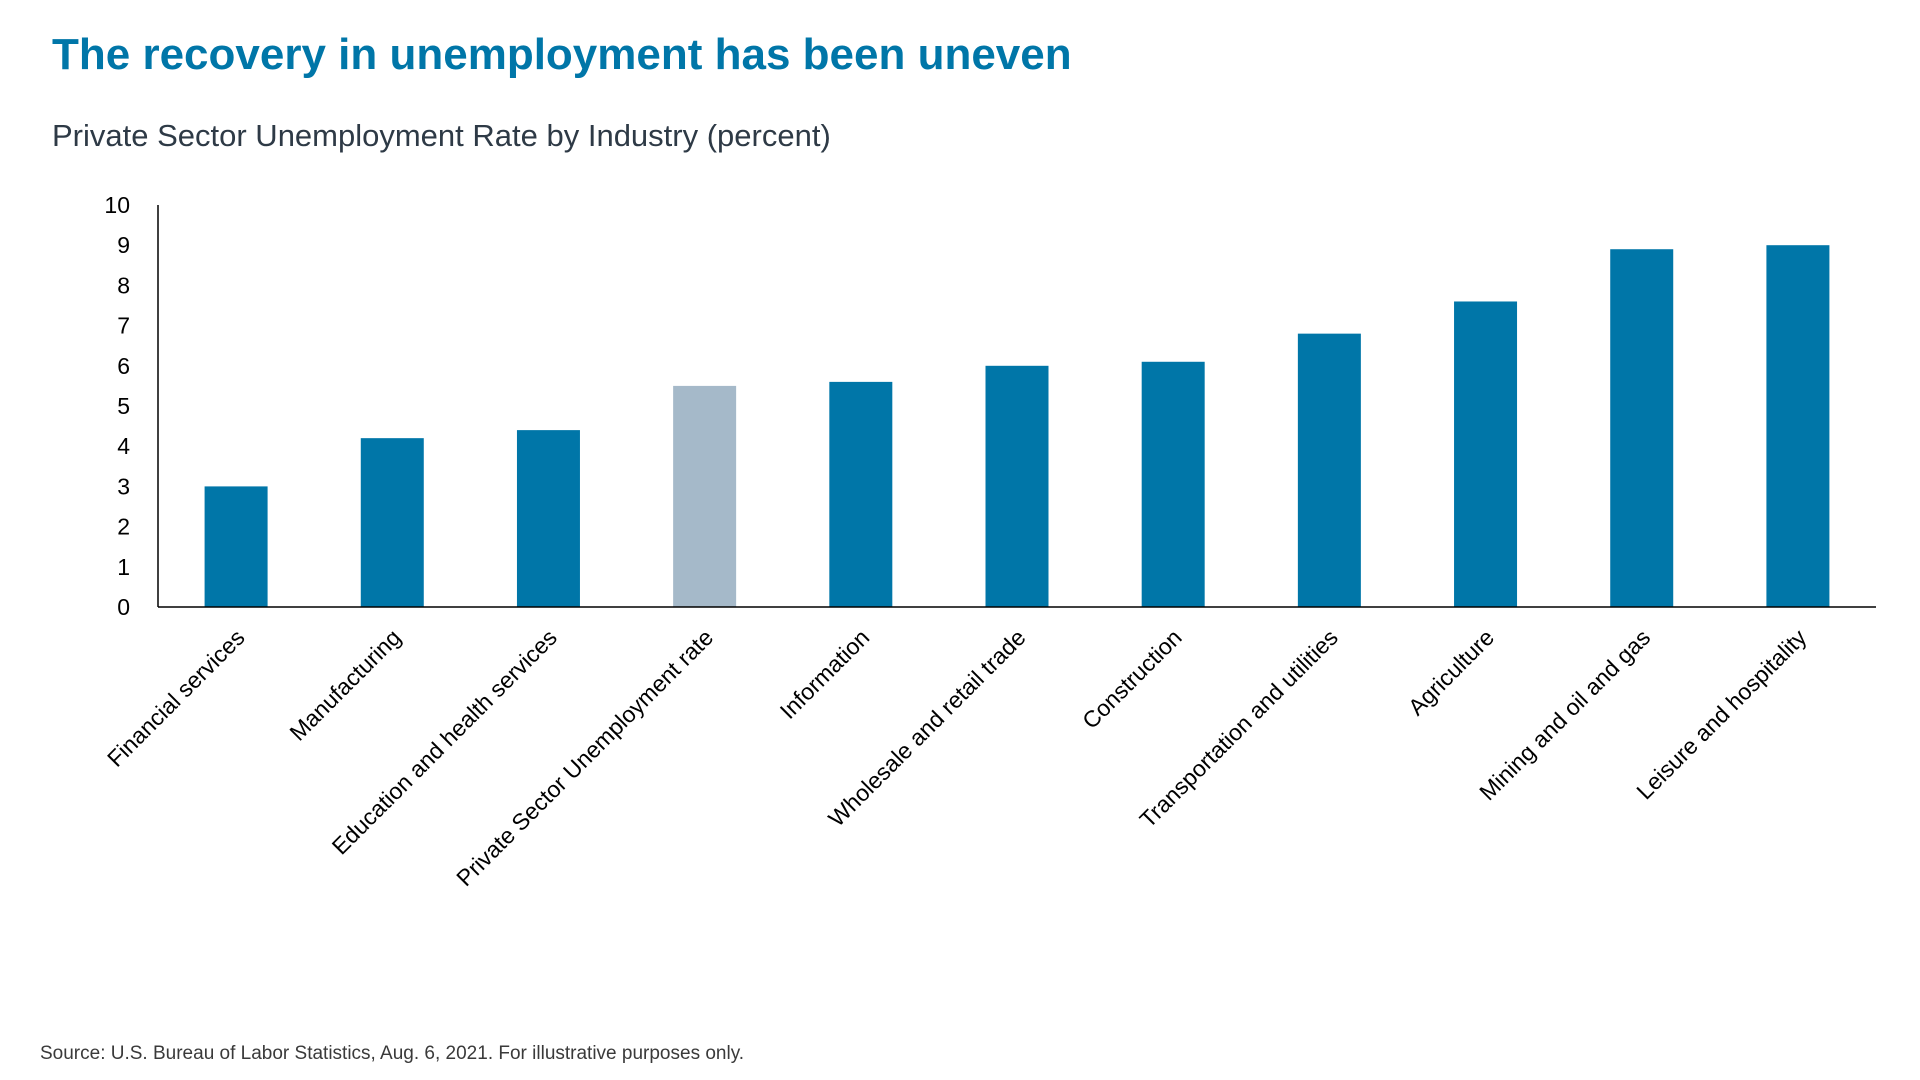  I want to click on y-axis-ticks: 0 1 2 3 4 5 6 7 8 9 10, so click(117, 406).